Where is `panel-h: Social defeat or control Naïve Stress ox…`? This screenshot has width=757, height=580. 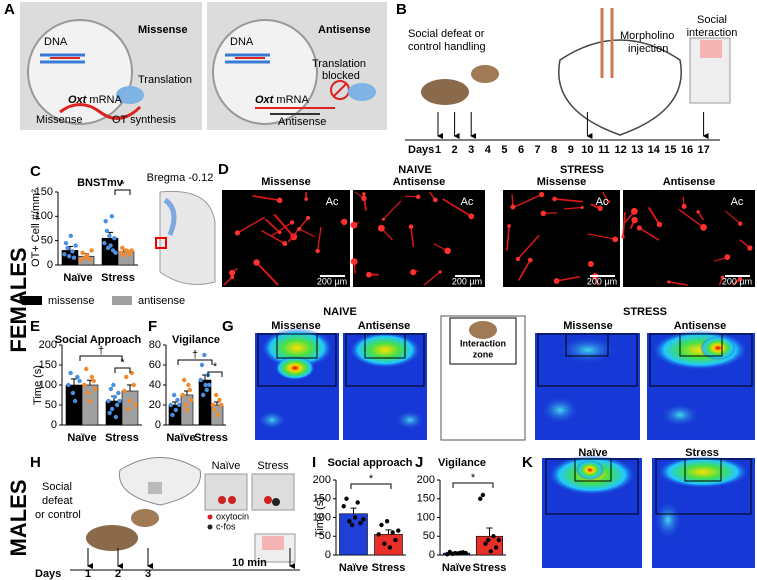
panel-h: Social defeat or control Naïve Stress ox… is located at coordinates (167, 518).